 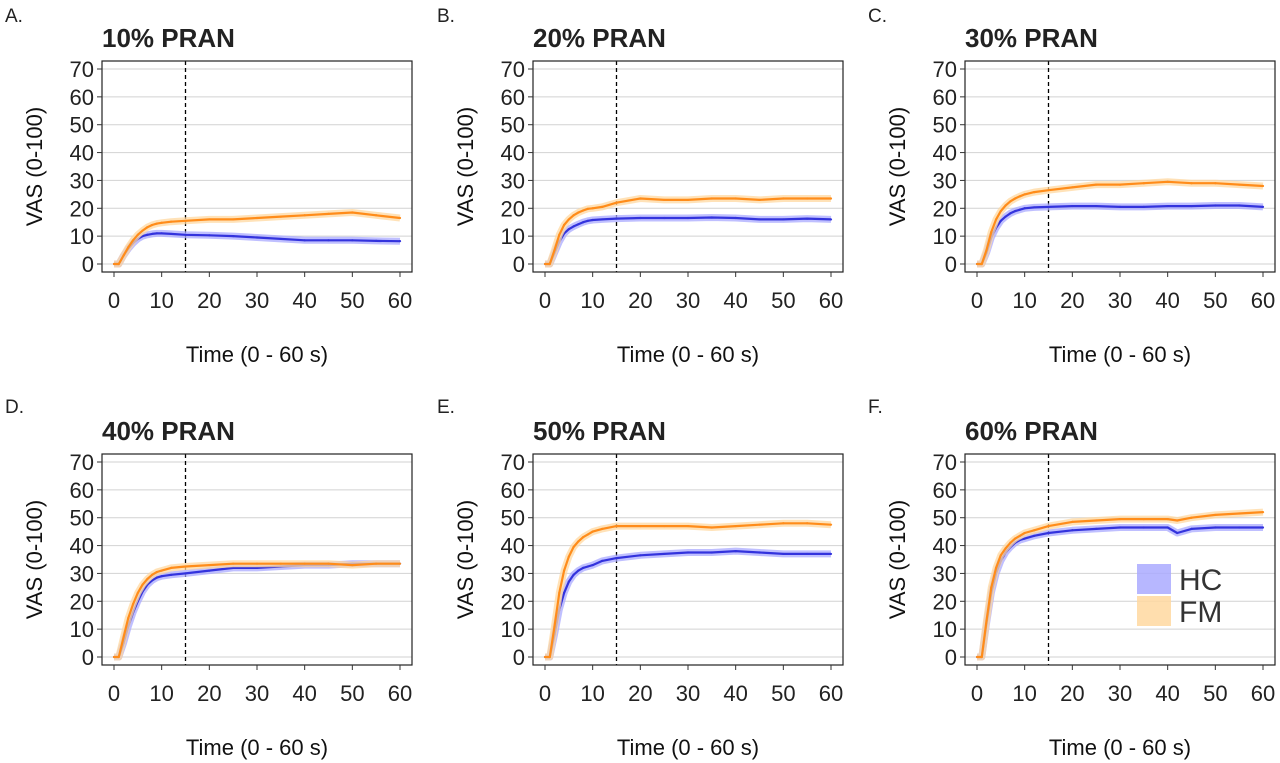 I want to click on x-tick-label: 40, so click(x=735, y=693).